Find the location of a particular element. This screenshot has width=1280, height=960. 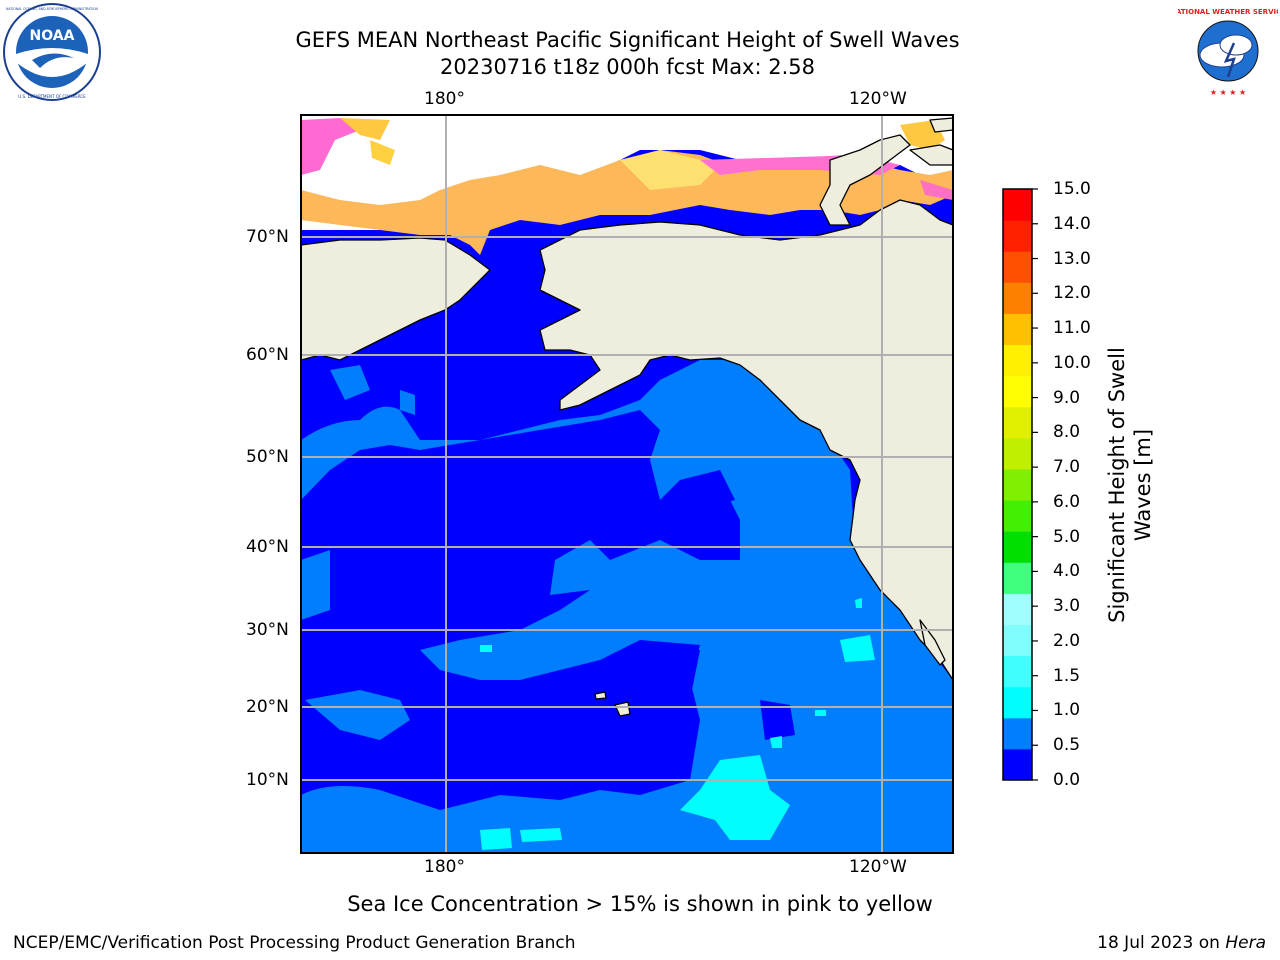

colorbar-tick-label: 10.0 is located at coordinates (1072, 362).